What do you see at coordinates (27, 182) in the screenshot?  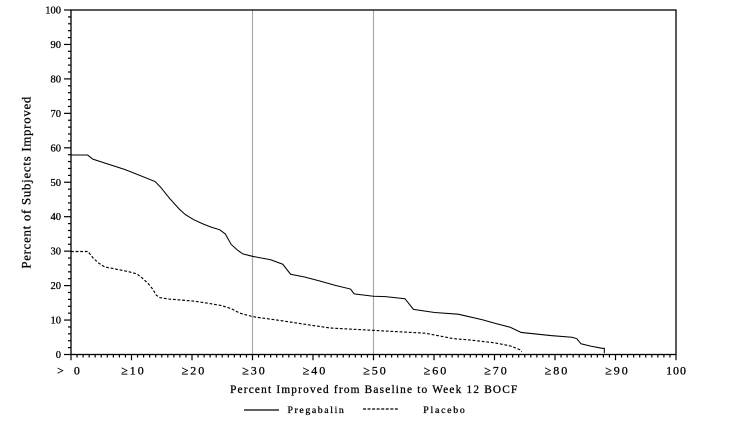 I see `svg-text: Percent of Subjects Improved` at bounding box center [27, 182].